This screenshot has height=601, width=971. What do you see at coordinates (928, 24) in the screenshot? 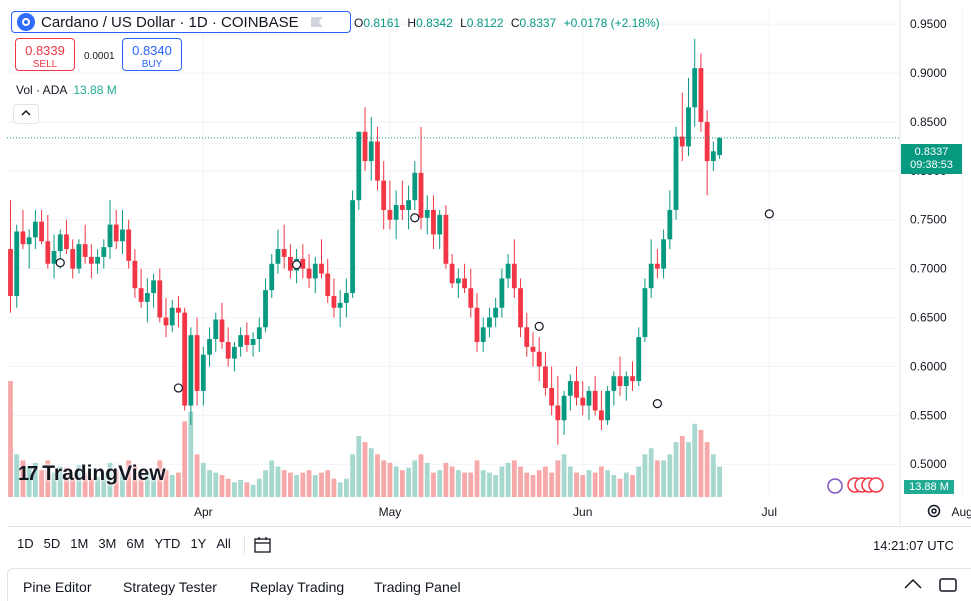
I see `y-tick-label: 0.9500` at bounding box center [928, 24].